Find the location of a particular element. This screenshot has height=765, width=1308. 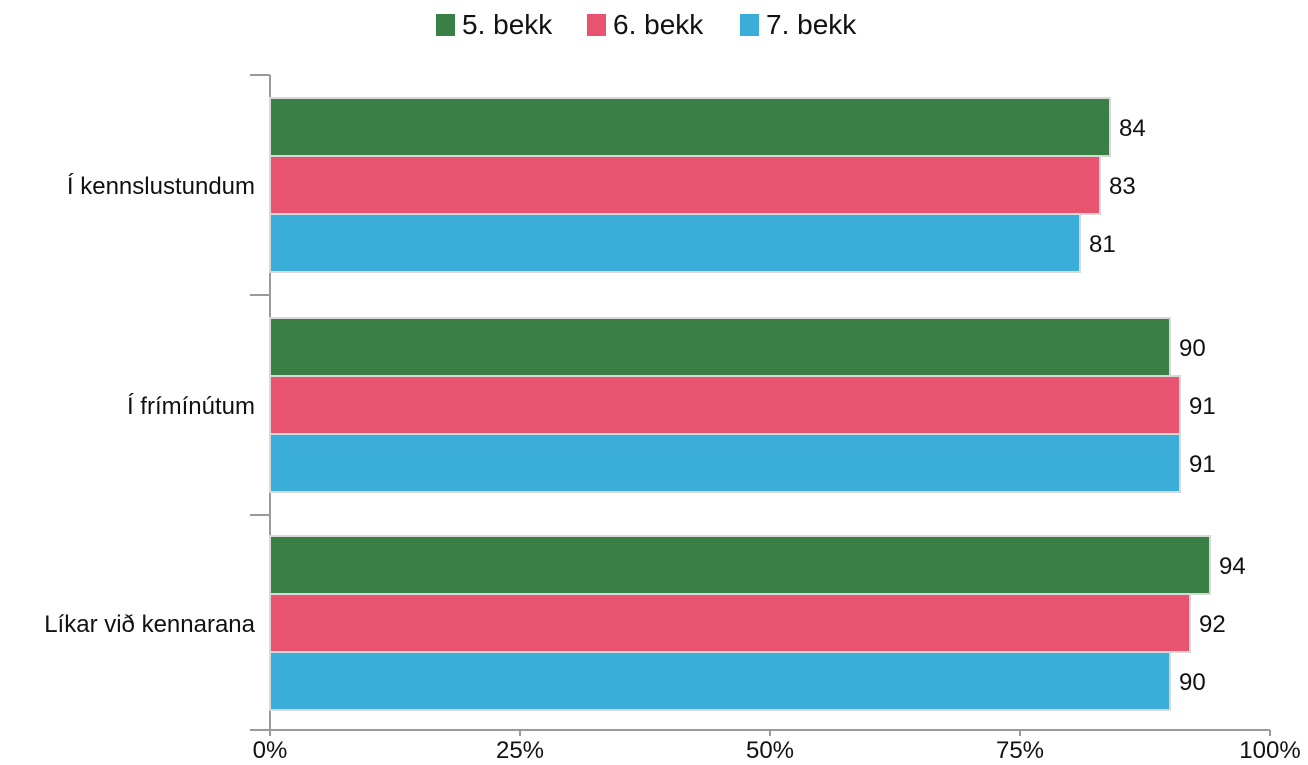

value-label: 92 is located at coordinates (1212, 624).